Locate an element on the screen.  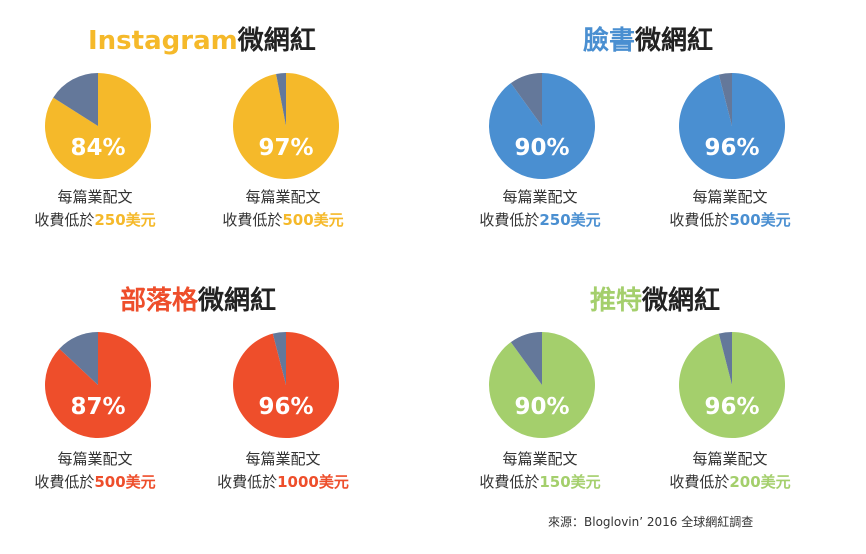
pie-chart: 97% is located at coordinates (286, 126).